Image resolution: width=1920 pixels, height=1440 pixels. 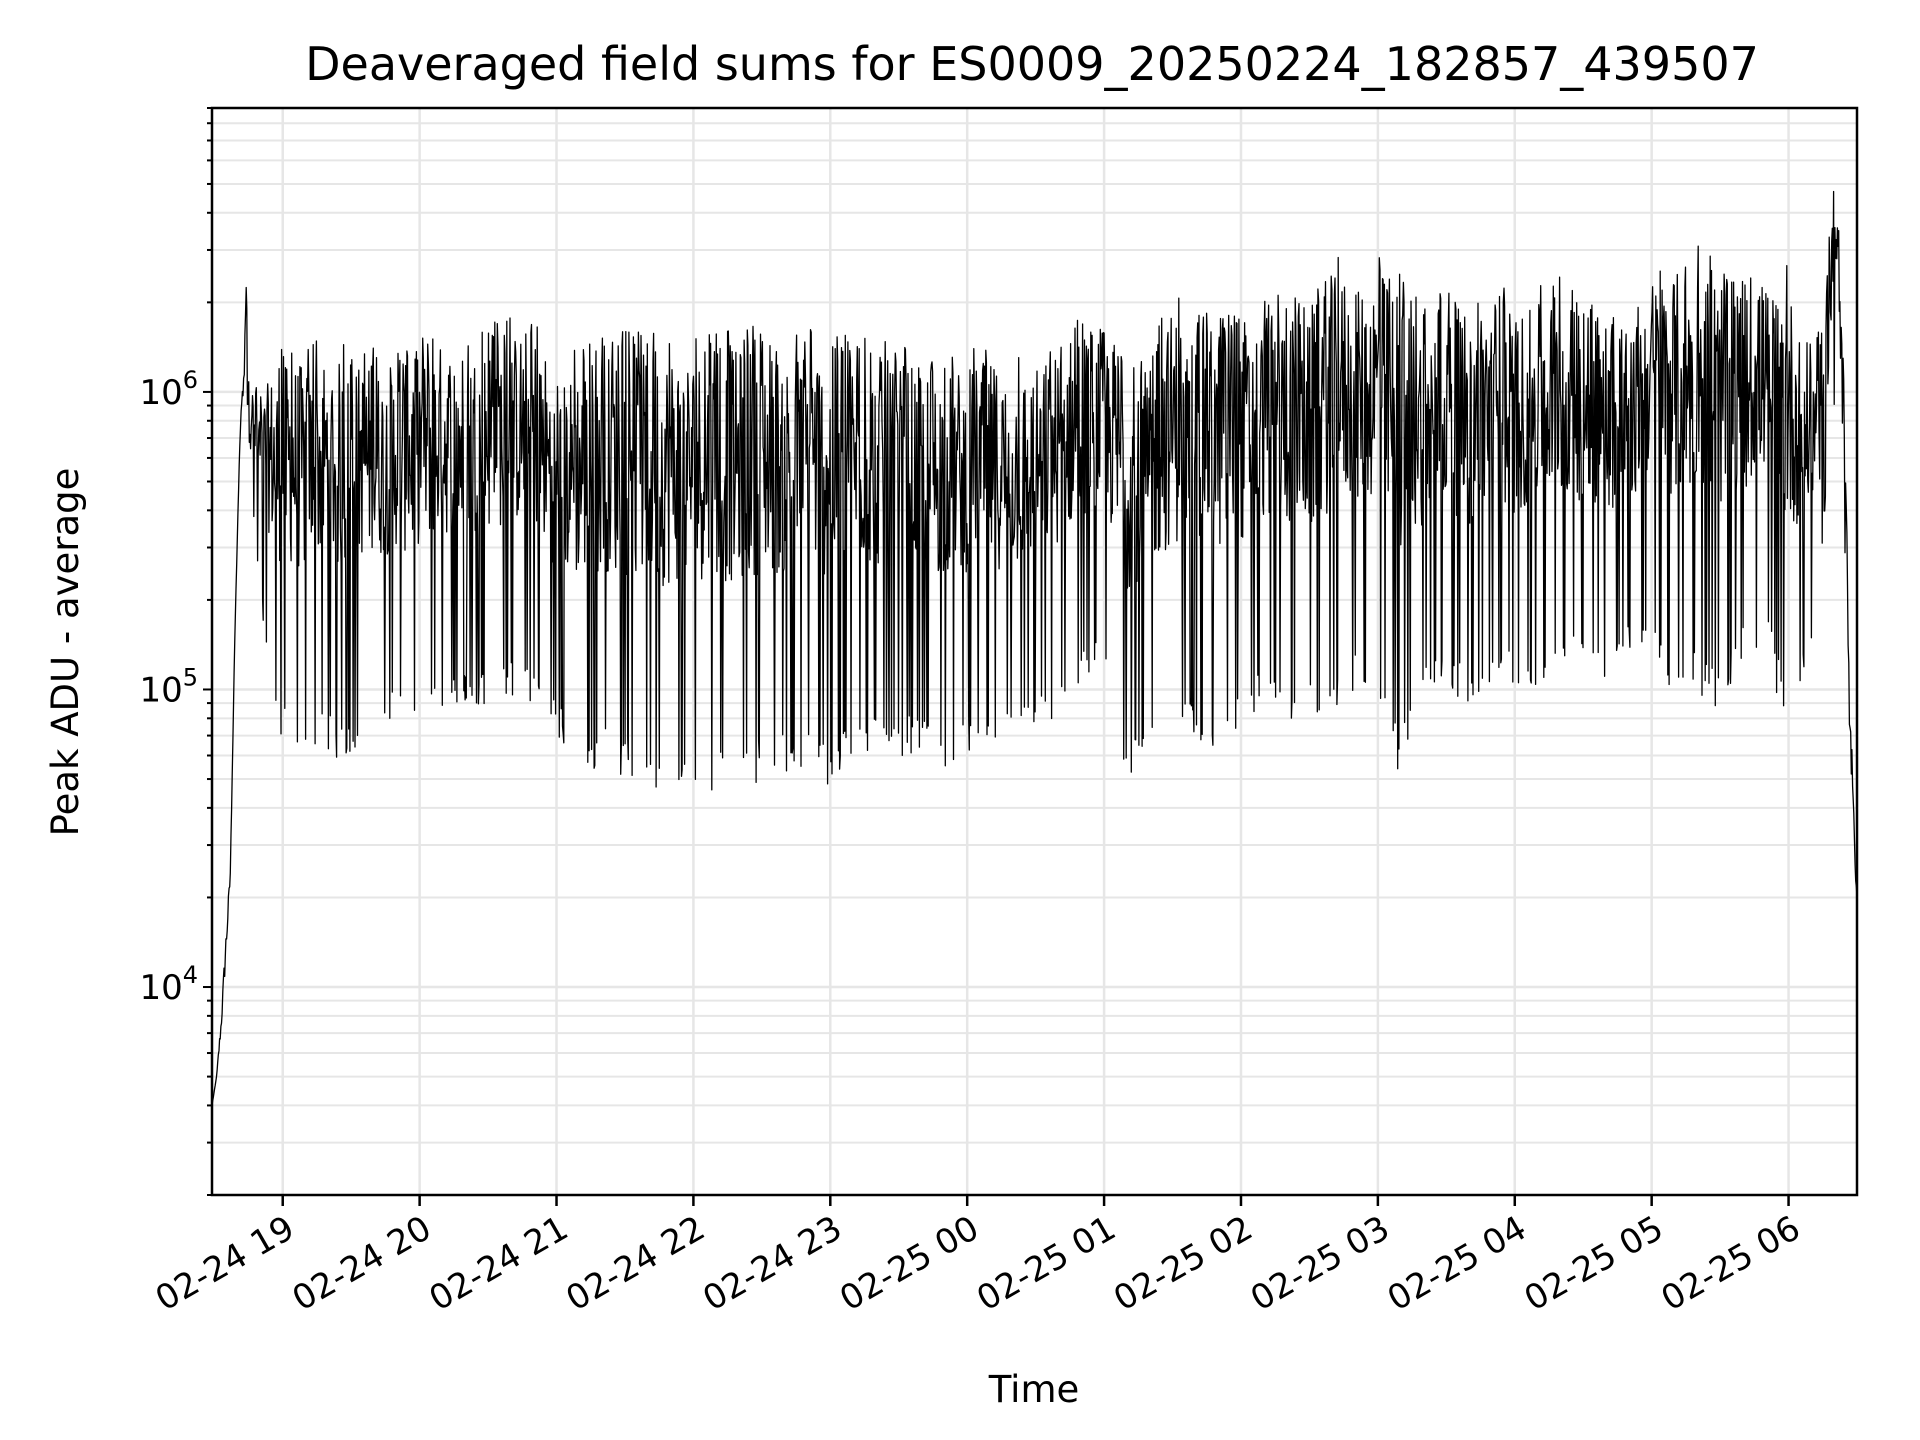 I want to click on y-tick-label: 10⁴, so click(x=168, y=984).